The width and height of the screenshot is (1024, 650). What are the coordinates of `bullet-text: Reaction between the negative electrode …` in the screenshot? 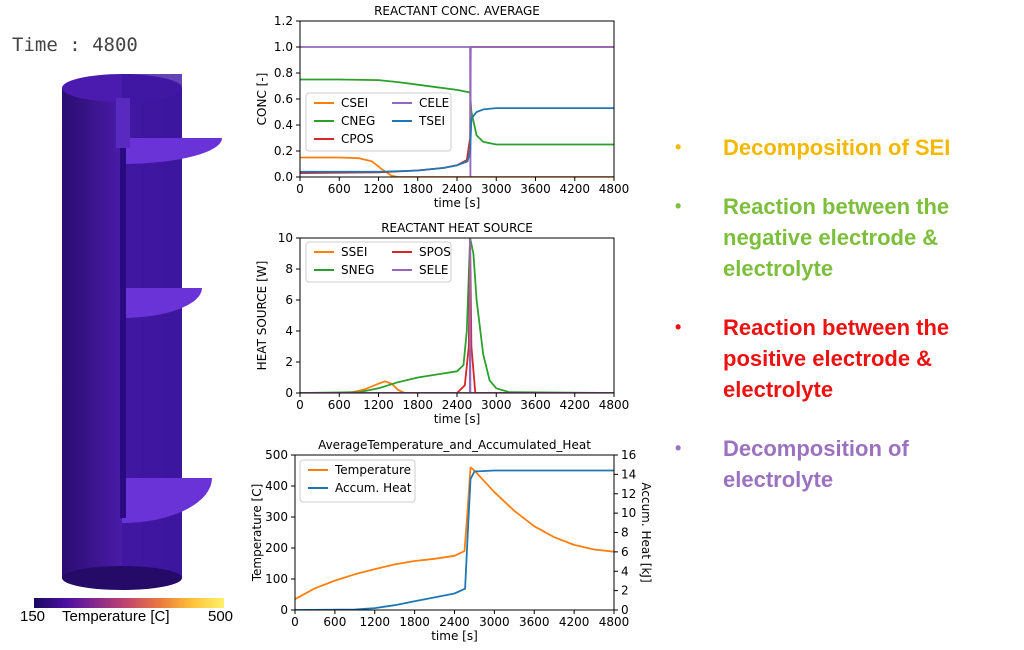 It's located at (836, 237).